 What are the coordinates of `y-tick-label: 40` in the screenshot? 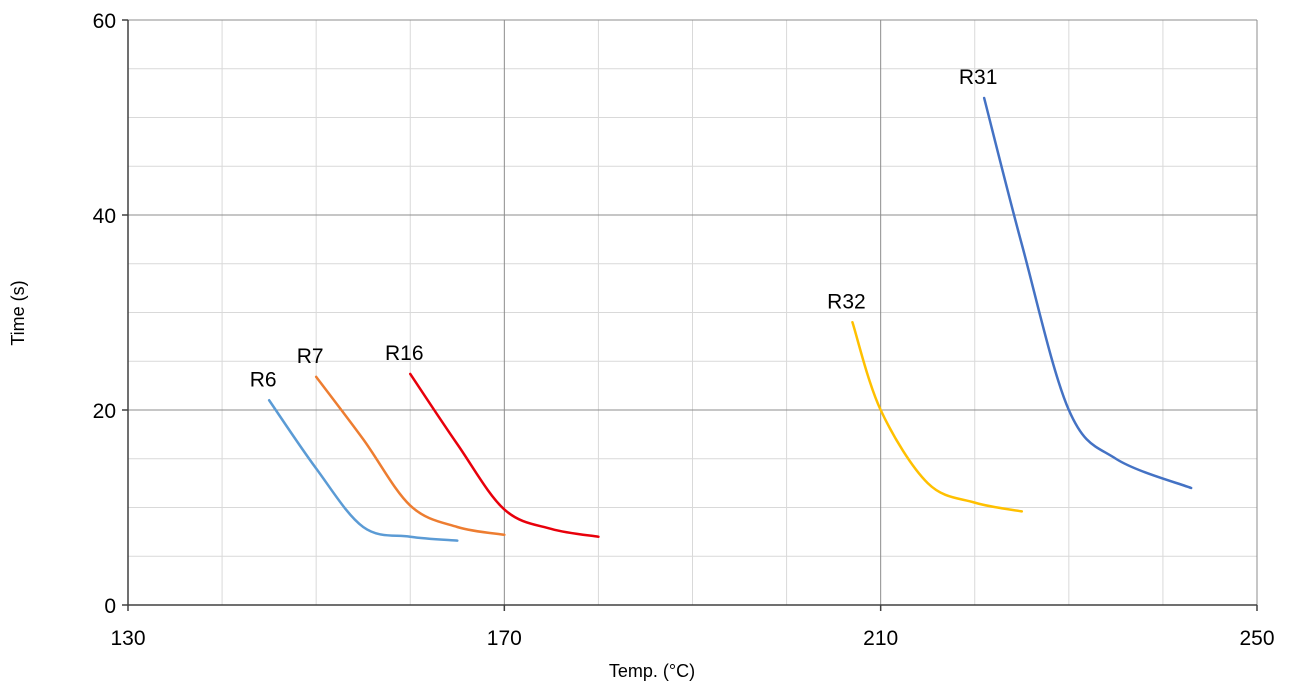 It's located at (104, 216).